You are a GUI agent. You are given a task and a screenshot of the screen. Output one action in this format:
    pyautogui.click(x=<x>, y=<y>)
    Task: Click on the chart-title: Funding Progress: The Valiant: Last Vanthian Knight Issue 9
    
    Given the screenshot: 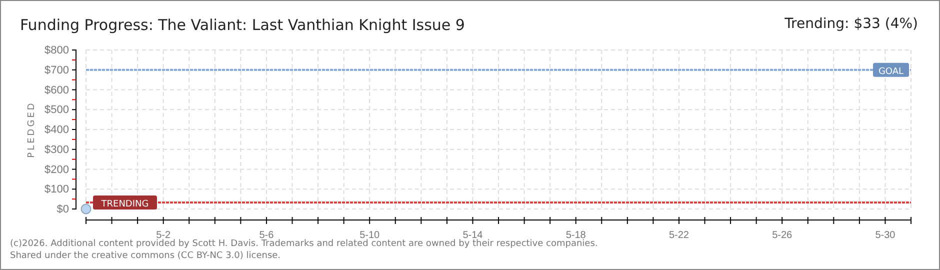 What is the action you would take?
    pyautogui.click(x=242, y=25)
    